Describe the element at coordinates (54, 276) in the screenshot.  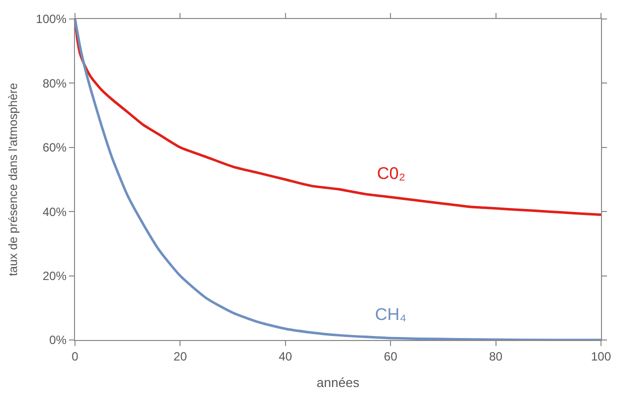
I see `y-tick-label: 20%` at that location.